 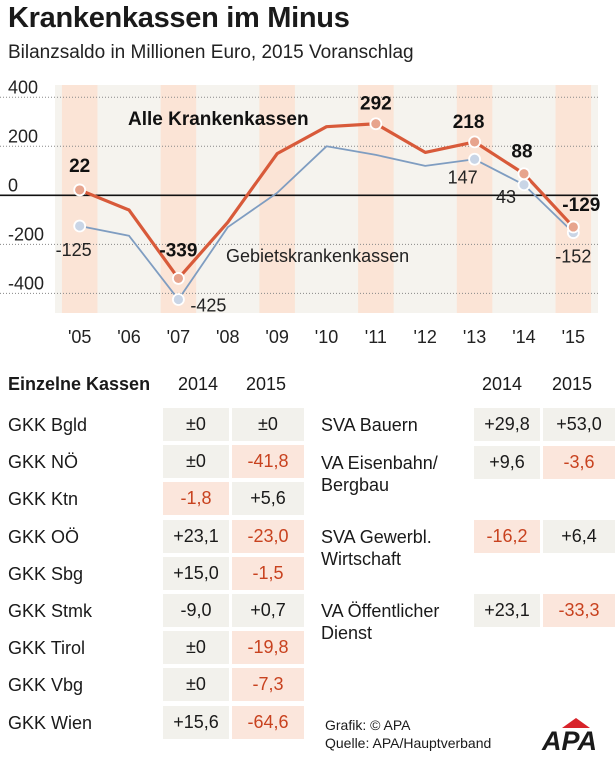 I want to click on table-row: GKK Bgld ±0 ±0, so click(x=158, y=424).